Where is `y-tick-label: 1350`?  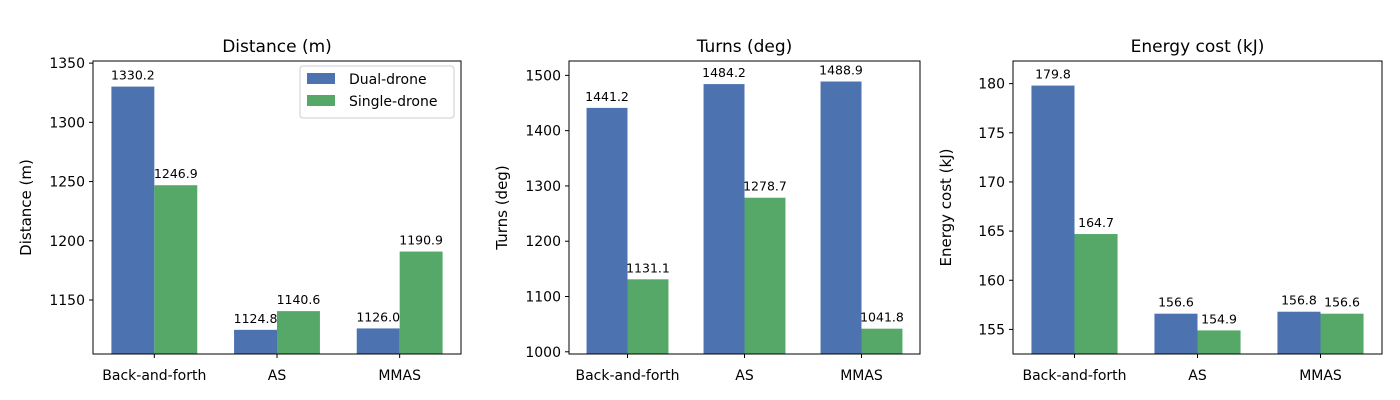 y-tick-label: 1350 is located at coordinates (67, 64).